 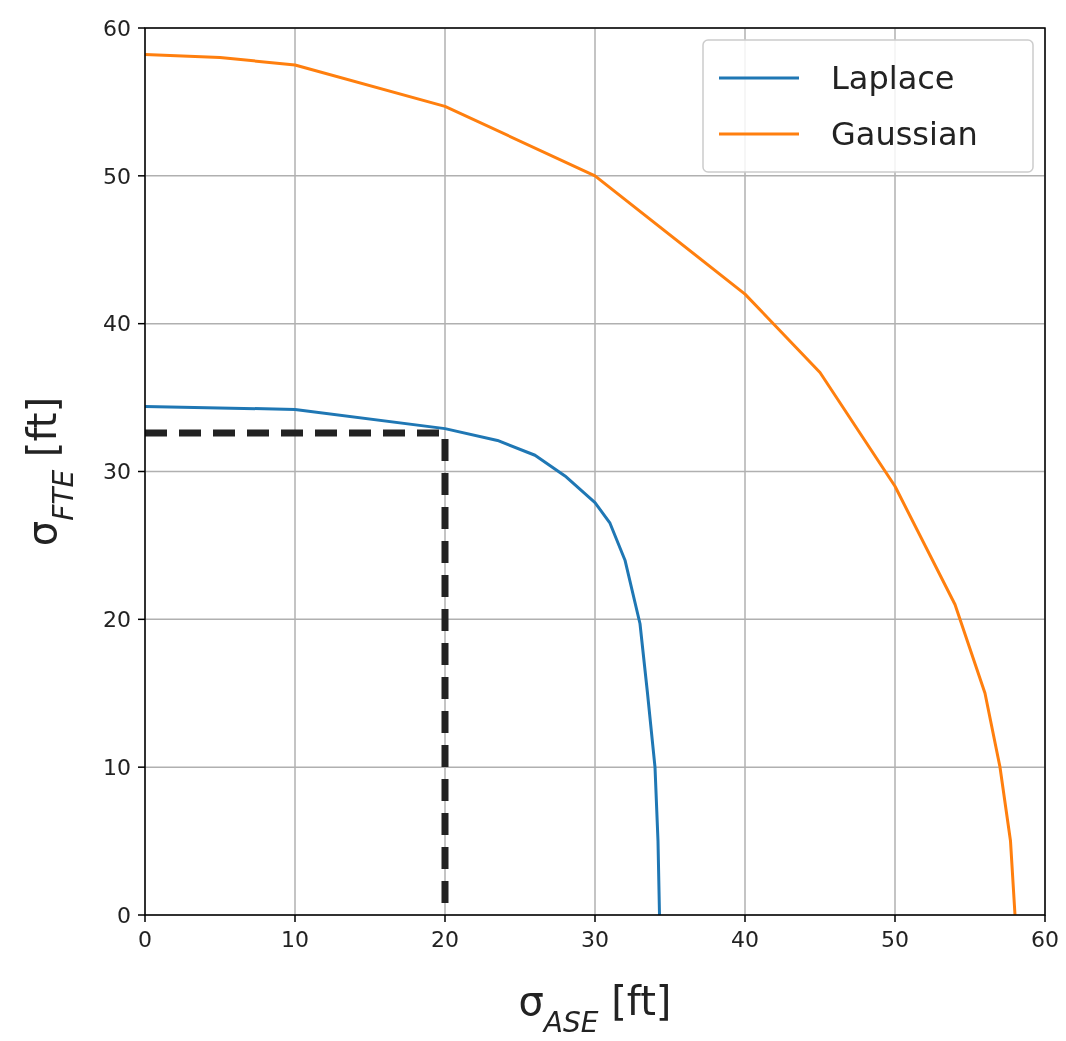 What do you see at coordinates (117, 28) in the screenshot?
I see `y-tick-label: 60` at bounding box center [117, 28].